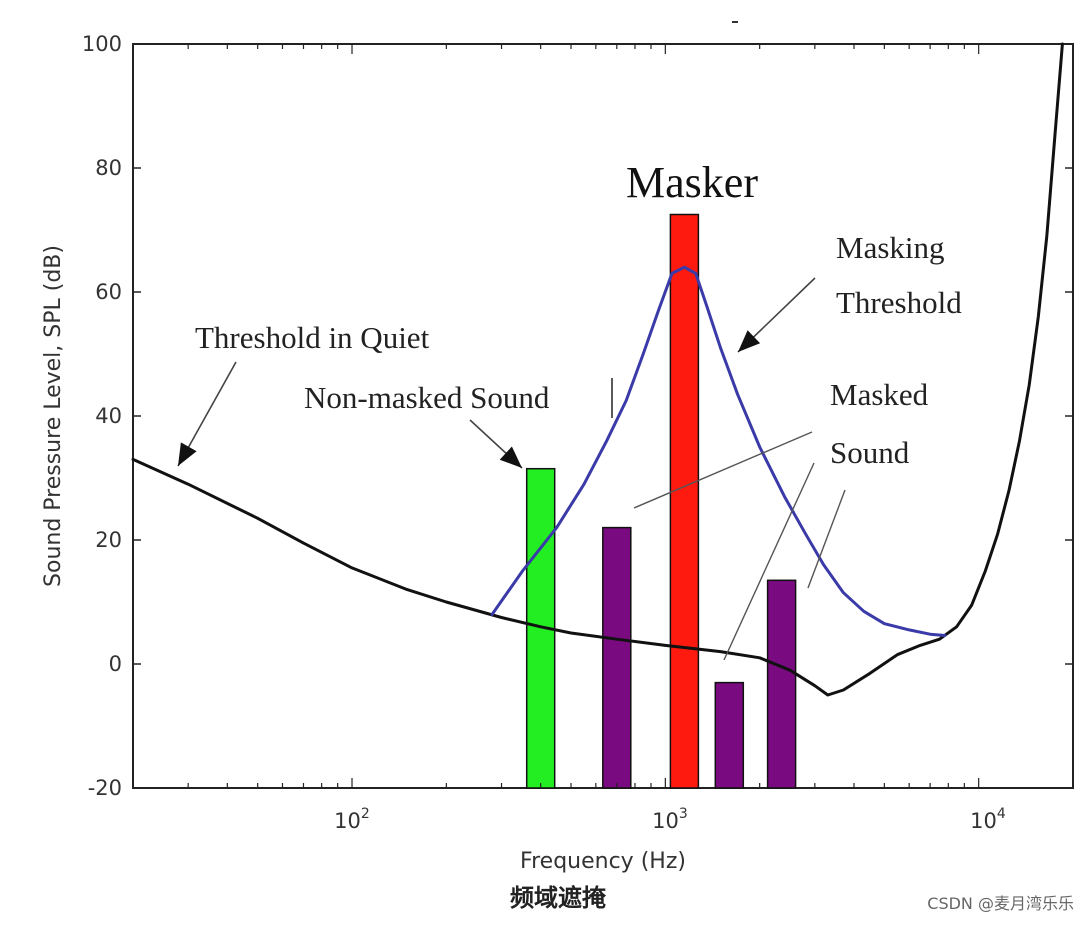 The image size is (1084, 925). What do you see at coordinates (312, 337) in the screenshot?
I see `threshold-in-quiet-label: Threshold in Quiet` at bounding box center [312, 337].